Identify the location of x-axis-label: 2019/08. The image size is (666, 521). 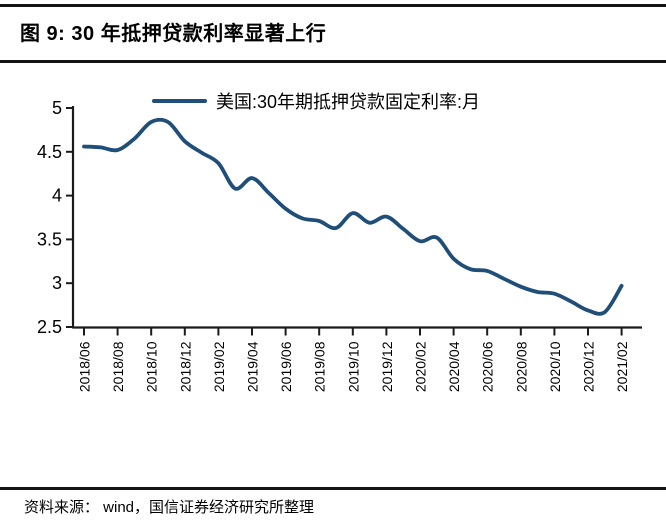
(320, 366).